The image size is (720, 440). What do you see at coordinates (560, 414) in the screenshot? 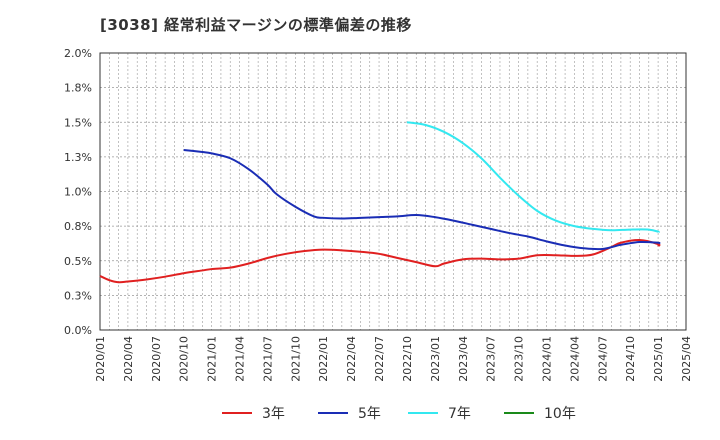
I see `legend-label: 10年` at bounding box center [560, 414].